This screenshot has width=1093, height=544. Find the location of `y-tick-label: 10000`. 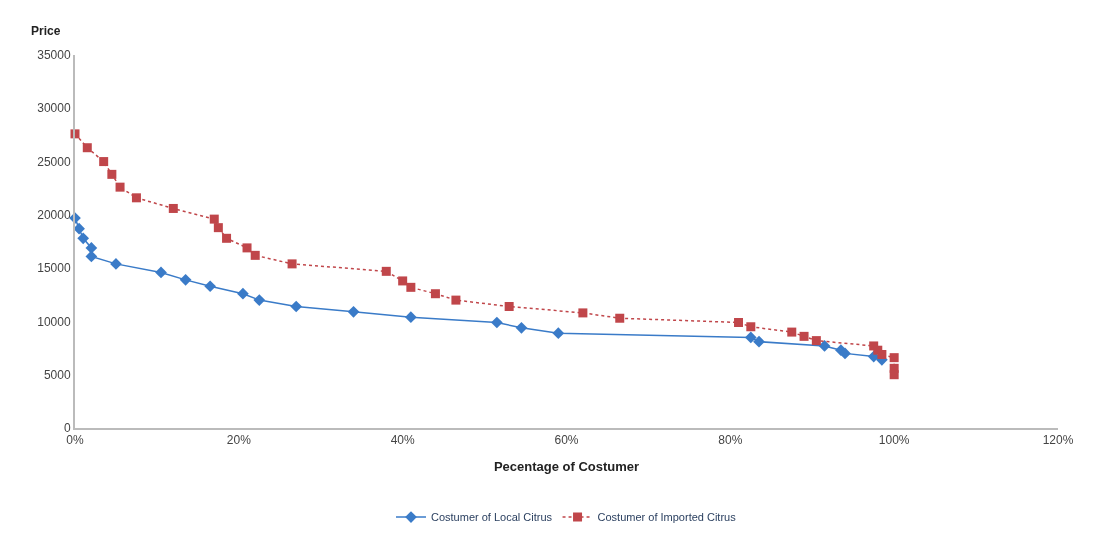

y-tick-label: 10000 is located at coordinates (54, 321).